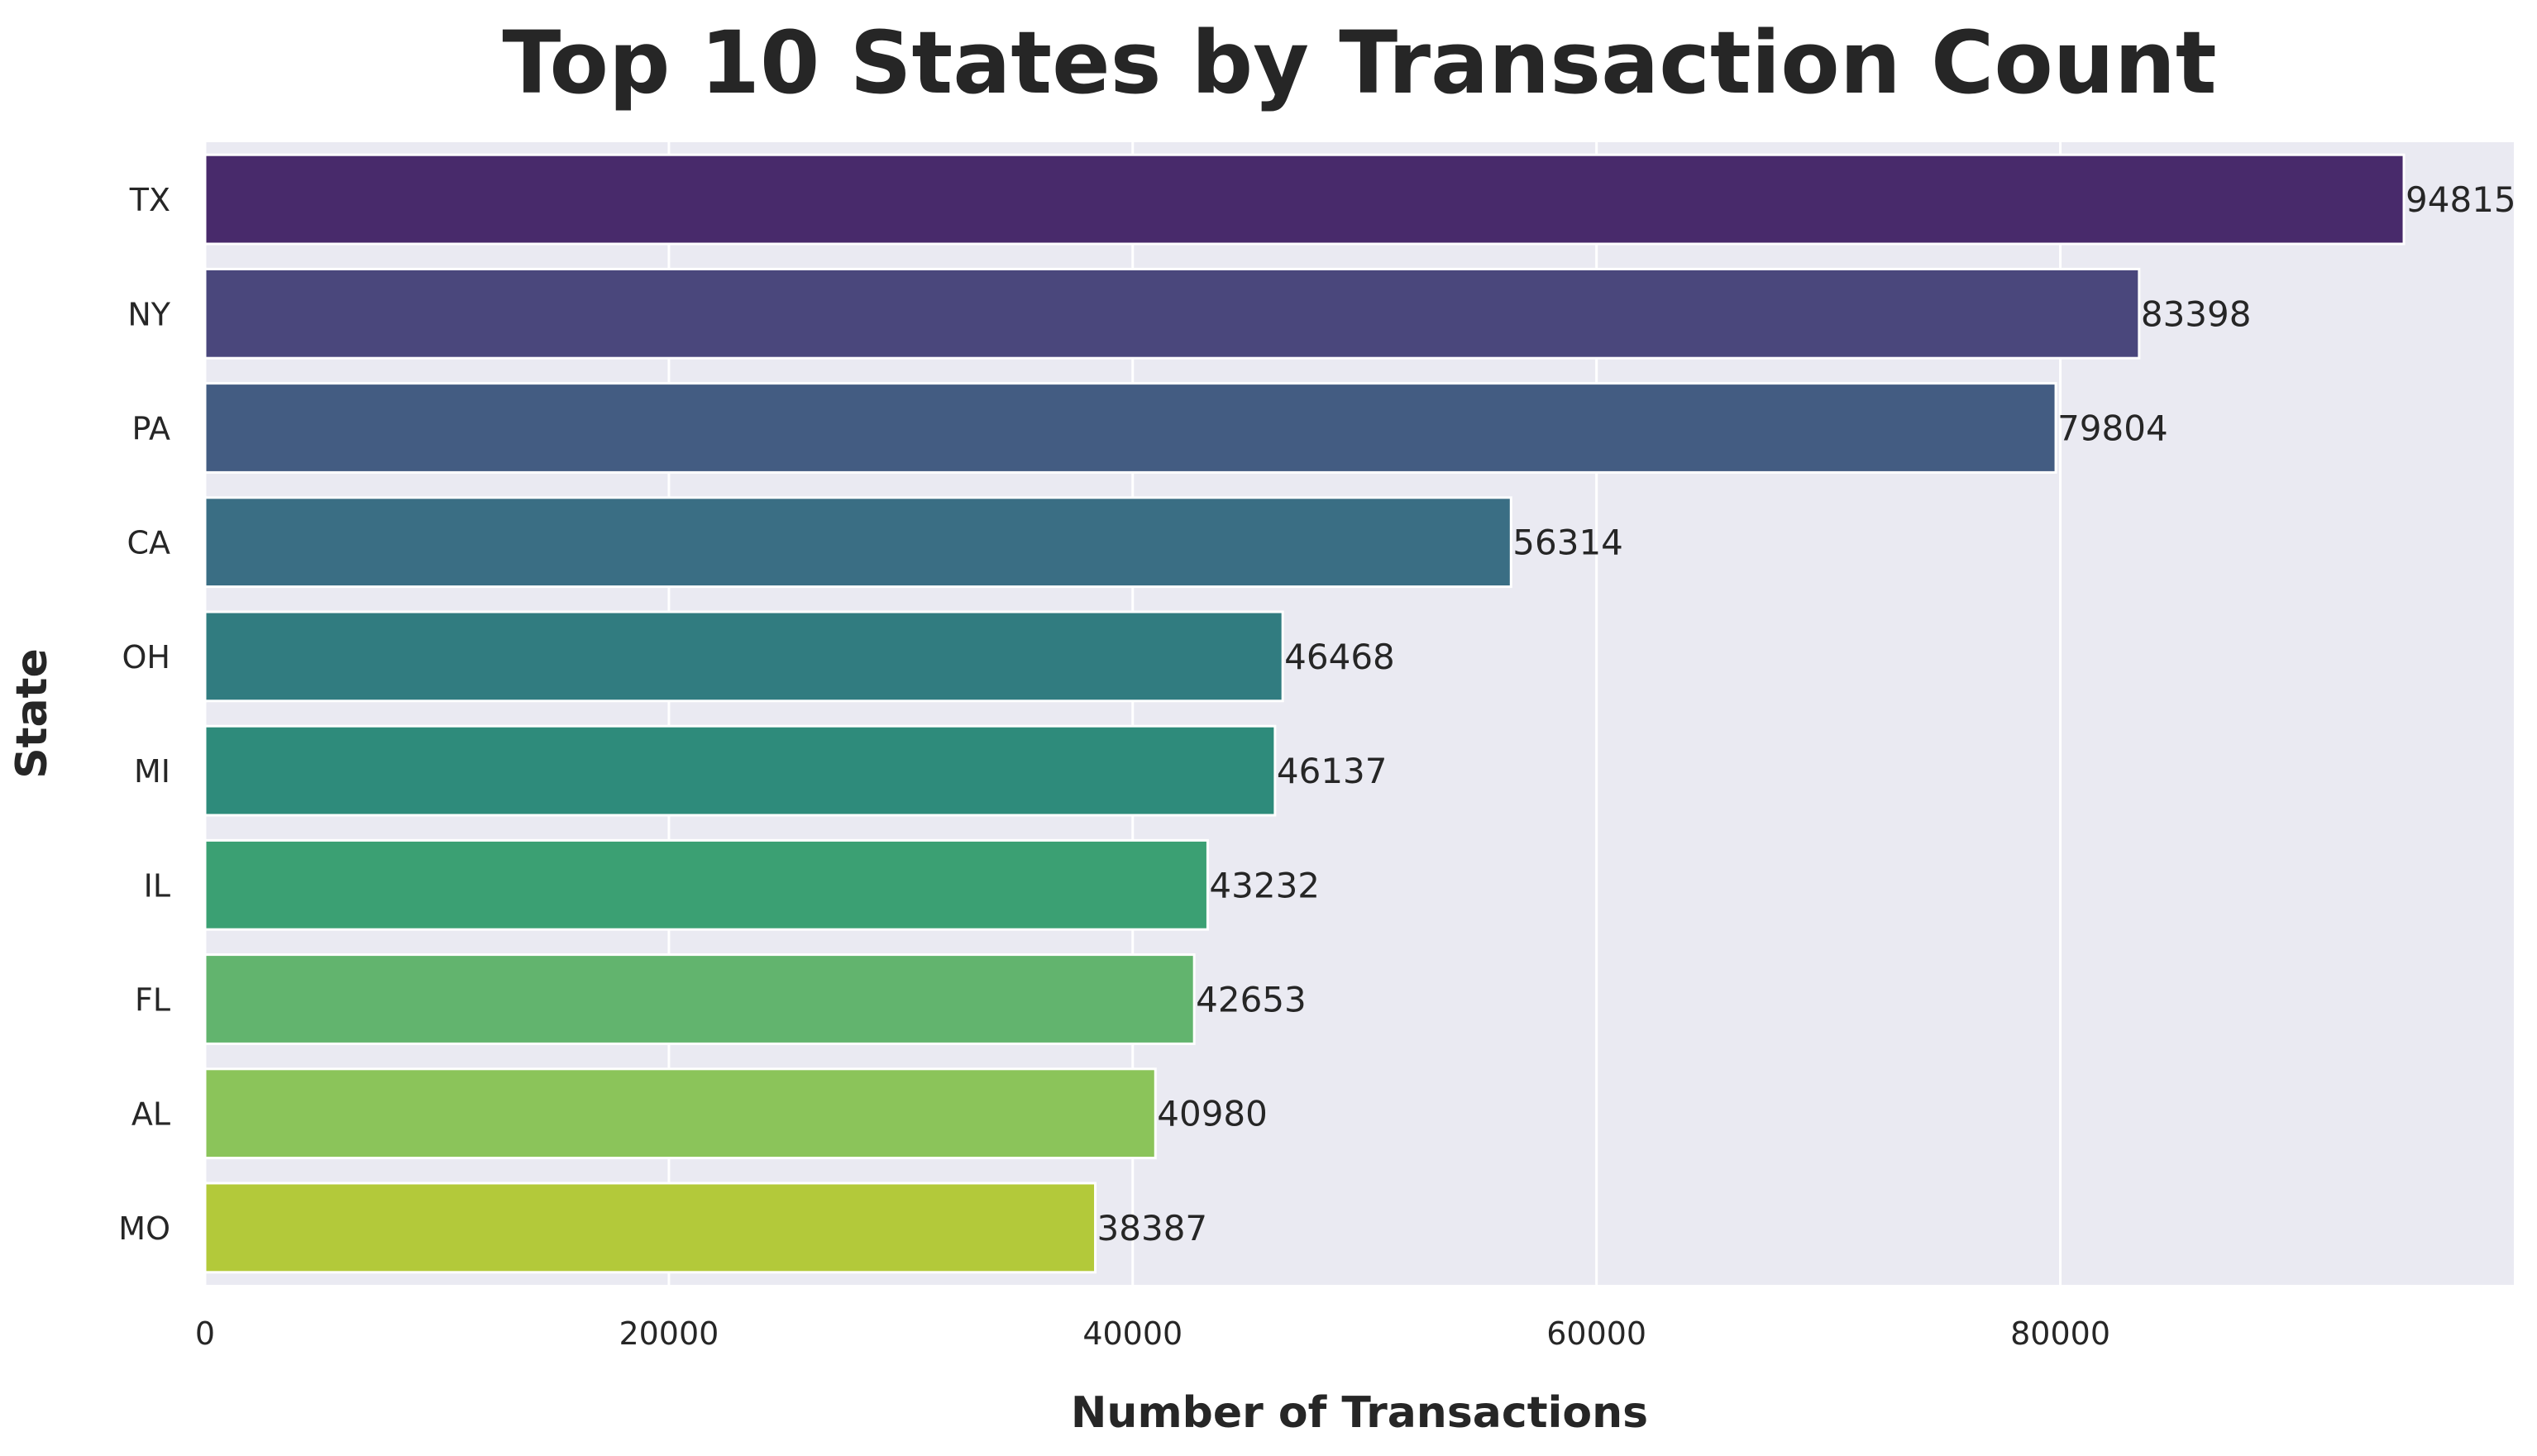 The width and height of the screenshot is (2537, 1456). I want to click on x-axis-label: Number of Transactions, so click(1359, 1413).